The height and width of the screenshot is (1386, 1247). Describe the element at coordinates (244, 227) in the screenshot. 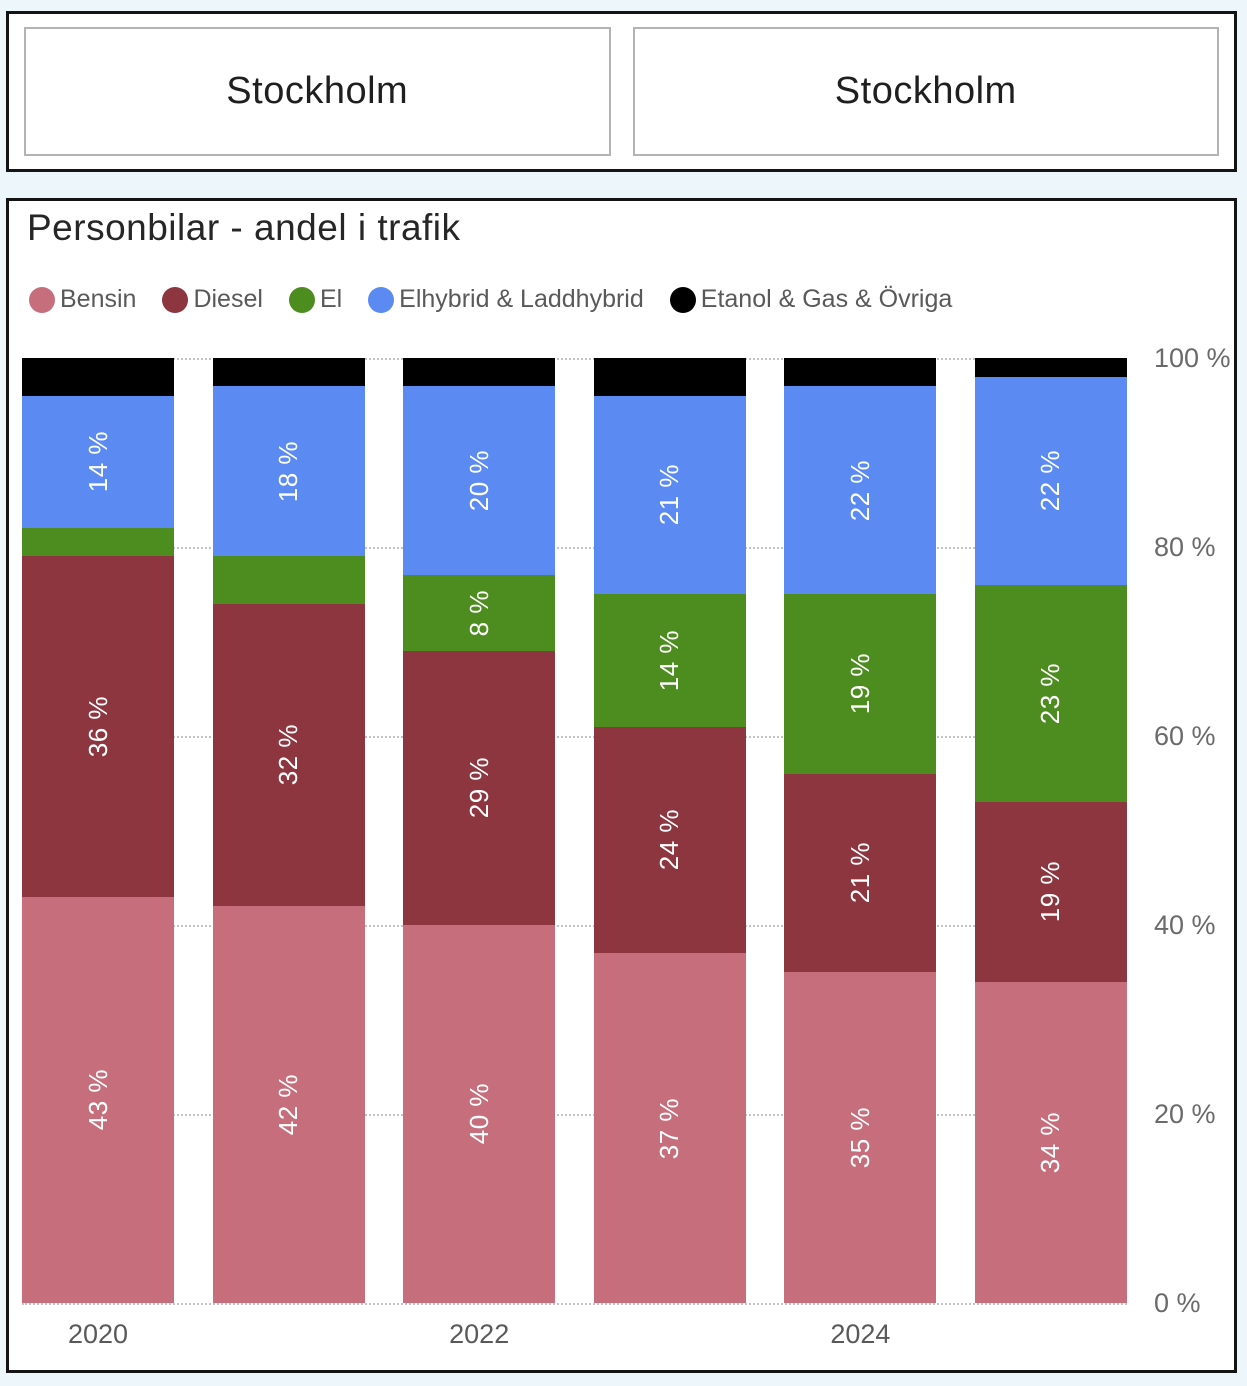

I see `chart-title: Personbilar - andel i trafik` at that location.